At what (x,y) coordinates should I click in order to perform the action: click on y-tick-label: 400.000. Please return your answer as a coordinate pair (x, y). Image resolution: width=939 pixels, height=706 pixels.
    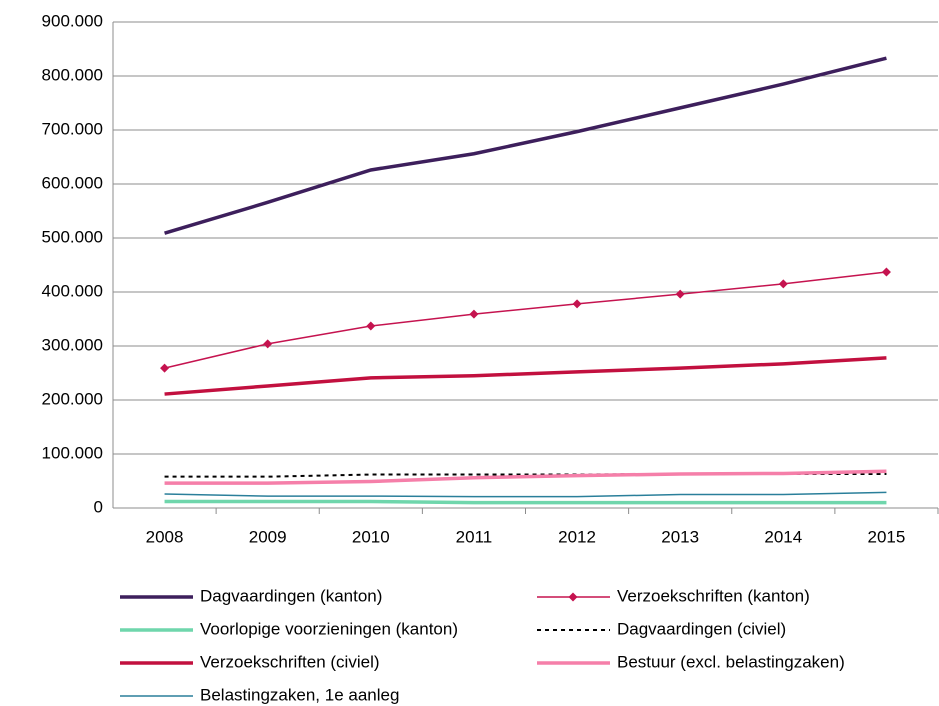
    Looking at the image, I should click on (72, 290).